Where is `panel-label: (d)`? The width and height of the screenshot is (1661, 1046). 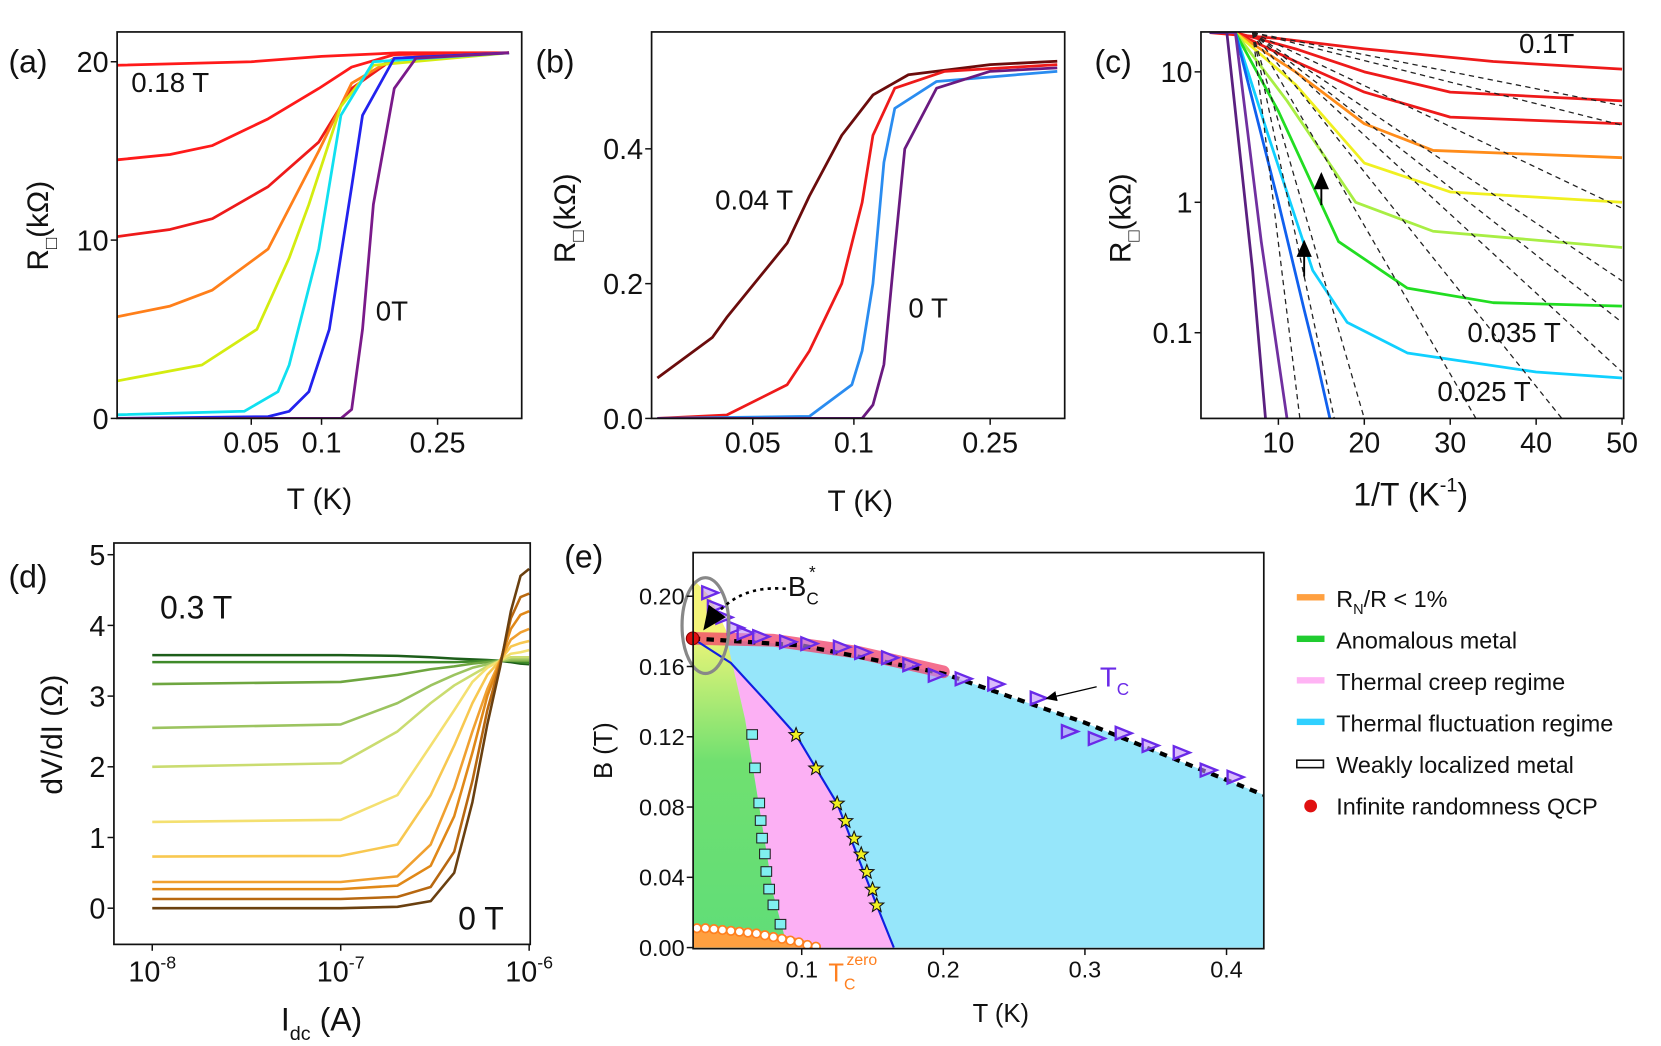 panel-label: (d) is located at coordinates (28, 577).